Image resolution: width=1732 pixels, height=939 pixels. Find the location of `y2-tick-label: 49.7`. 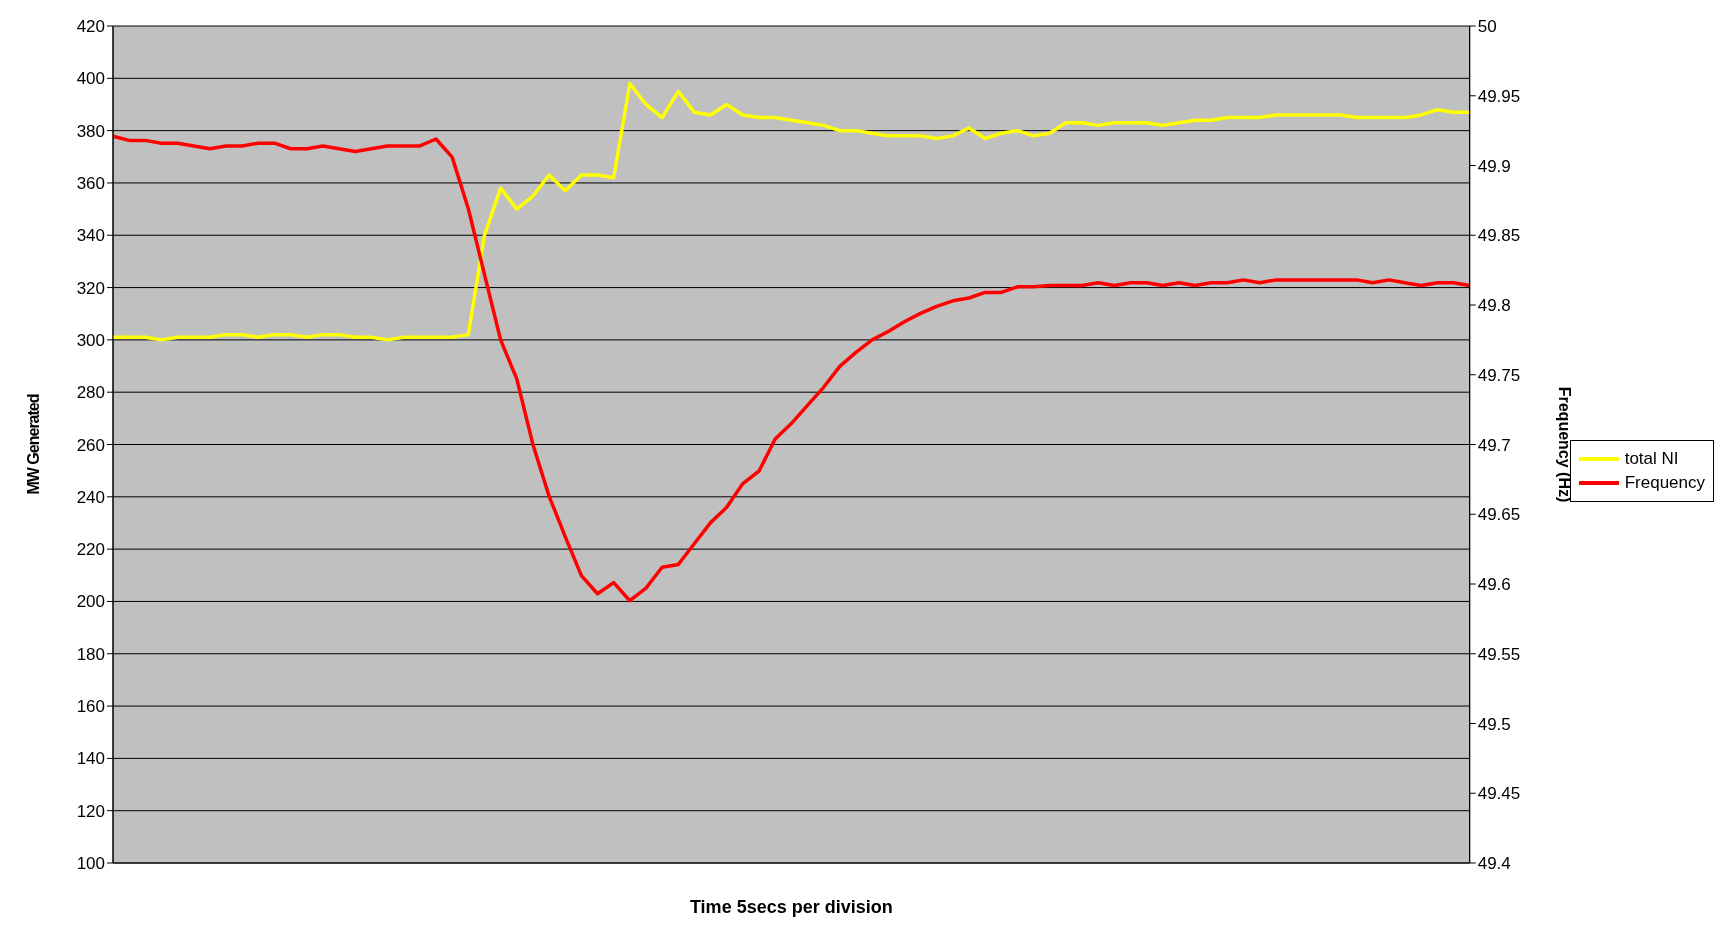

y2-tick-label: 49.7 is located at coordinates (1494, 445).